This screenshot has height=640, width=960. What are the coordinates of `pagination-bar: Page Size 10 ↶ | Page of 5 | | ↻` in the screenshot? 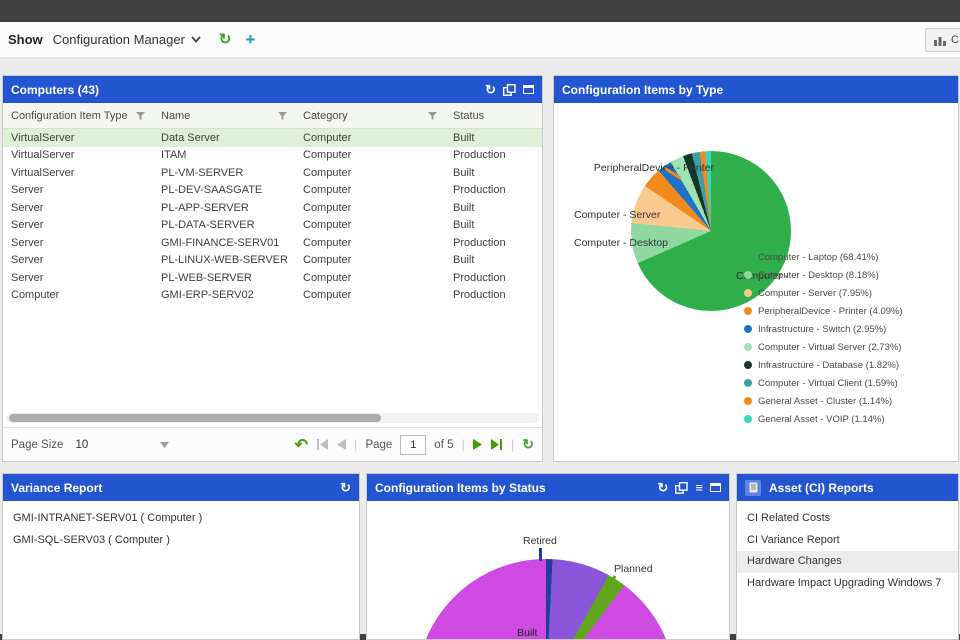 It's located at (272, 444).